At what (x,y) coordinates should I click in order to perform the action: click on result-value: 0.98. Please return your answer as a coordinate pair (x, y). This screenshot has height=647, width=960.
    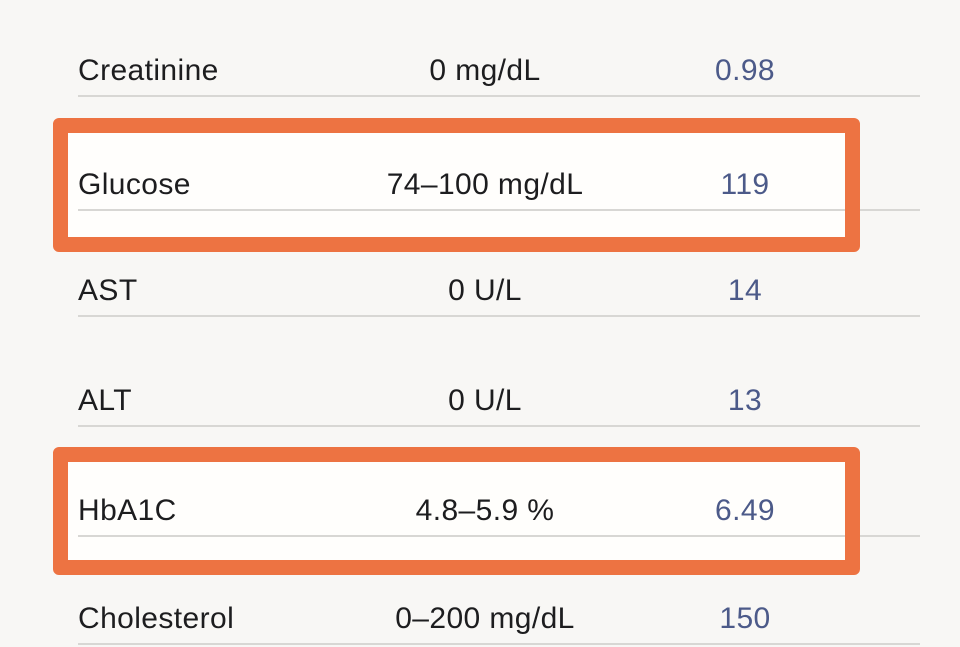
    Looking at the image, I should click on (745, 70).